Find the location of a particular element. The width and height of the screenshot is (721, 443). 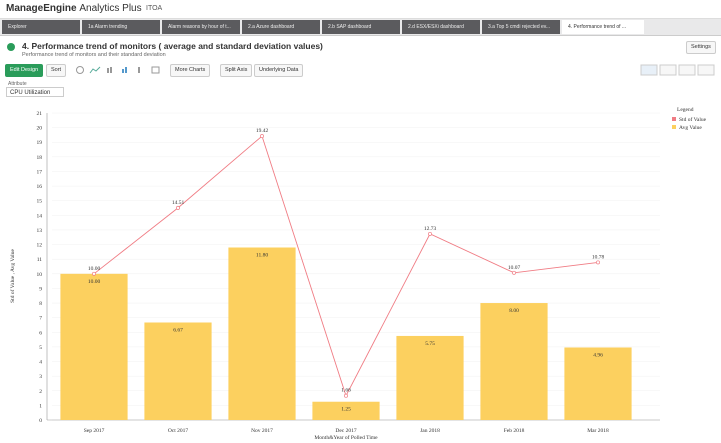

value-label: 12.73 is located at coordinates (430, 229).